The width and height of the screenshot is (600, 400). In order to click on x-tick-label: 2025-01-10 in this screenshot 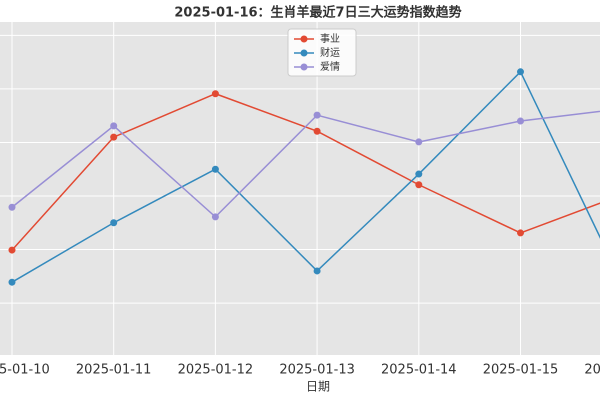, I will do `click(25, 370)`.